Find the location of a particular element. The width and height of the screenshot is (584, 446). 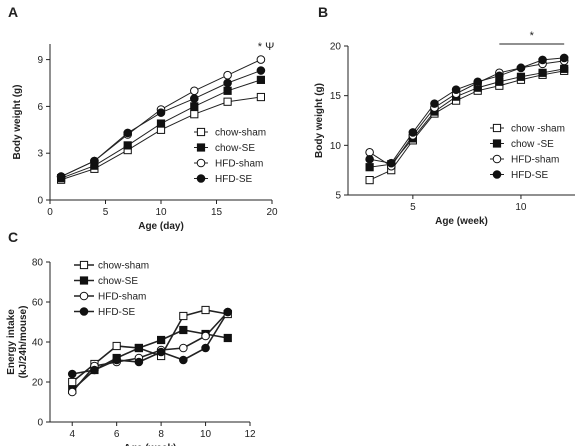

x-tick-label: 20 is located at coordinates (272, 212).